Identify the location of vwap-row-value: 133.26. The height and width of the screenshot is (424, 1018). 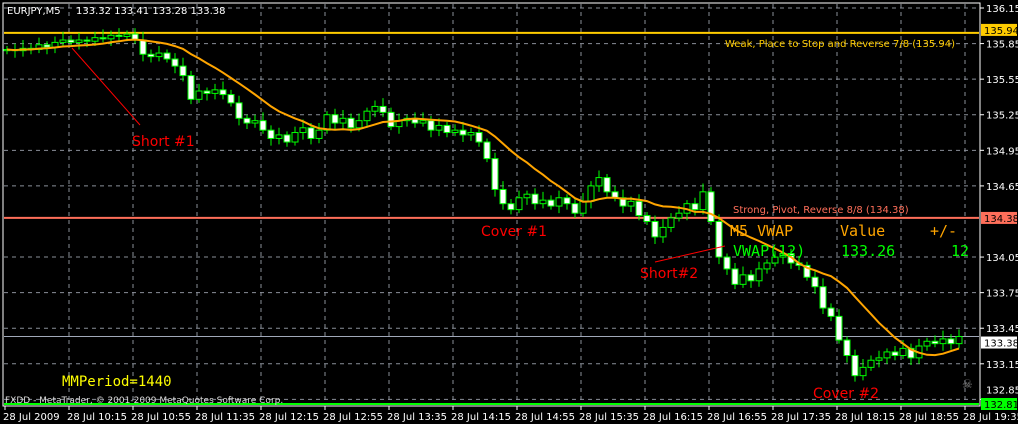
(868, 251).